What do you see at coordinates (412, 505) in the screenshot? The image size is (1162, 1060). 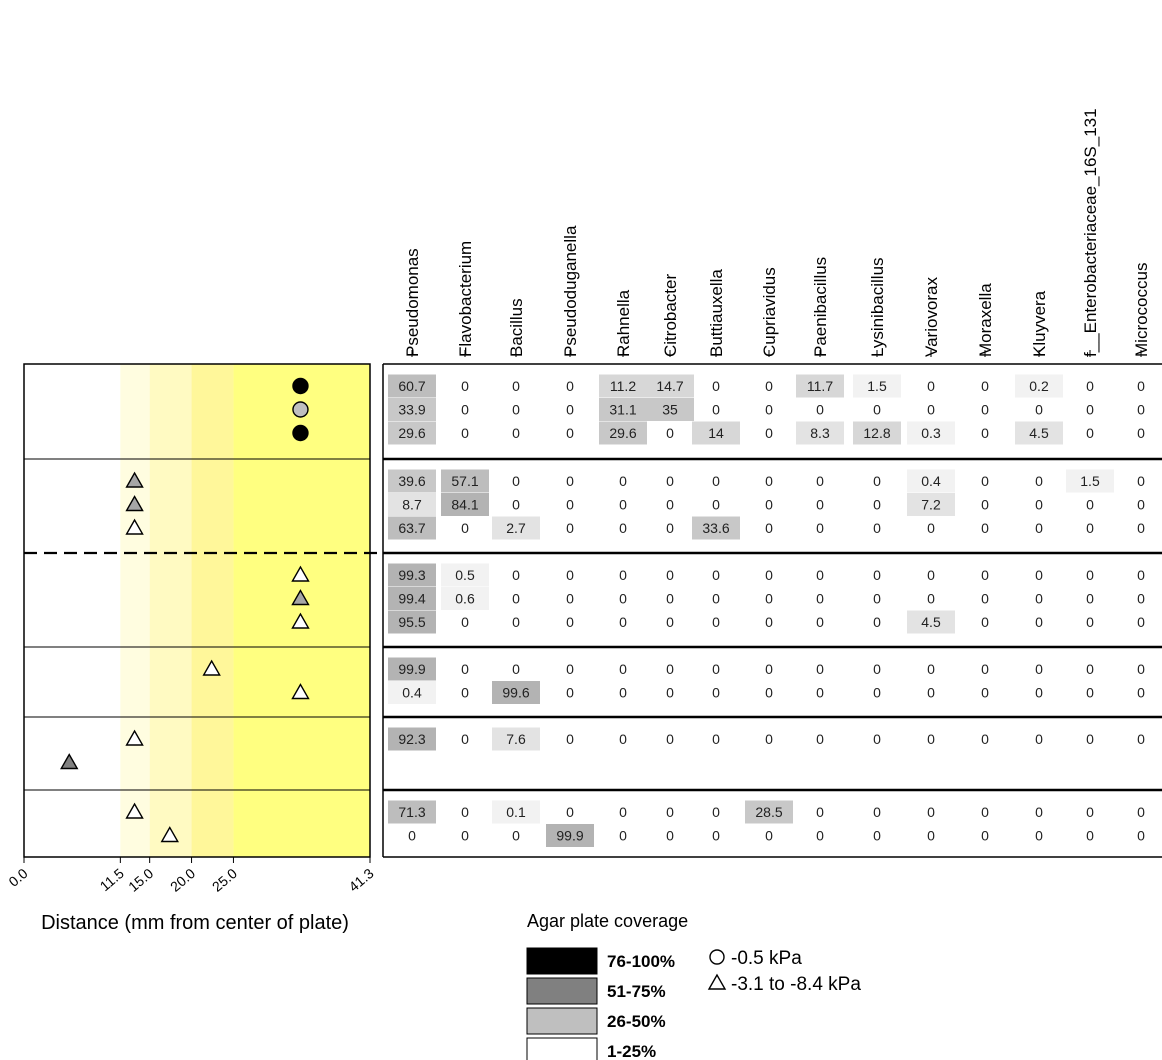 I see `heatmap-value: 8.7` at bounding box center [412, 505].